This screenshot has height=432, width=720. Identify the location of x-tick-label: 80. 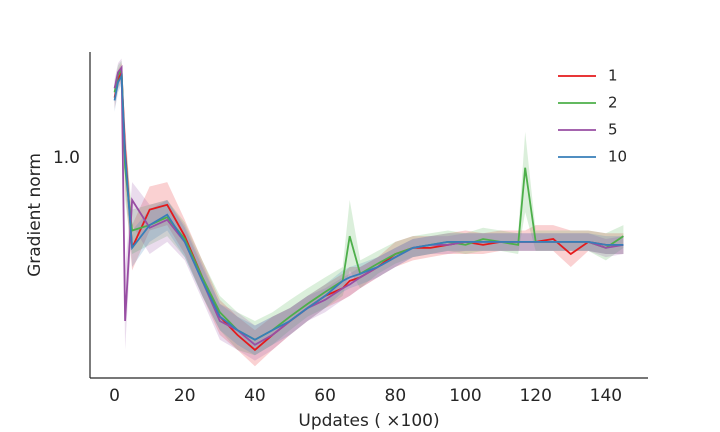
(396, 396).